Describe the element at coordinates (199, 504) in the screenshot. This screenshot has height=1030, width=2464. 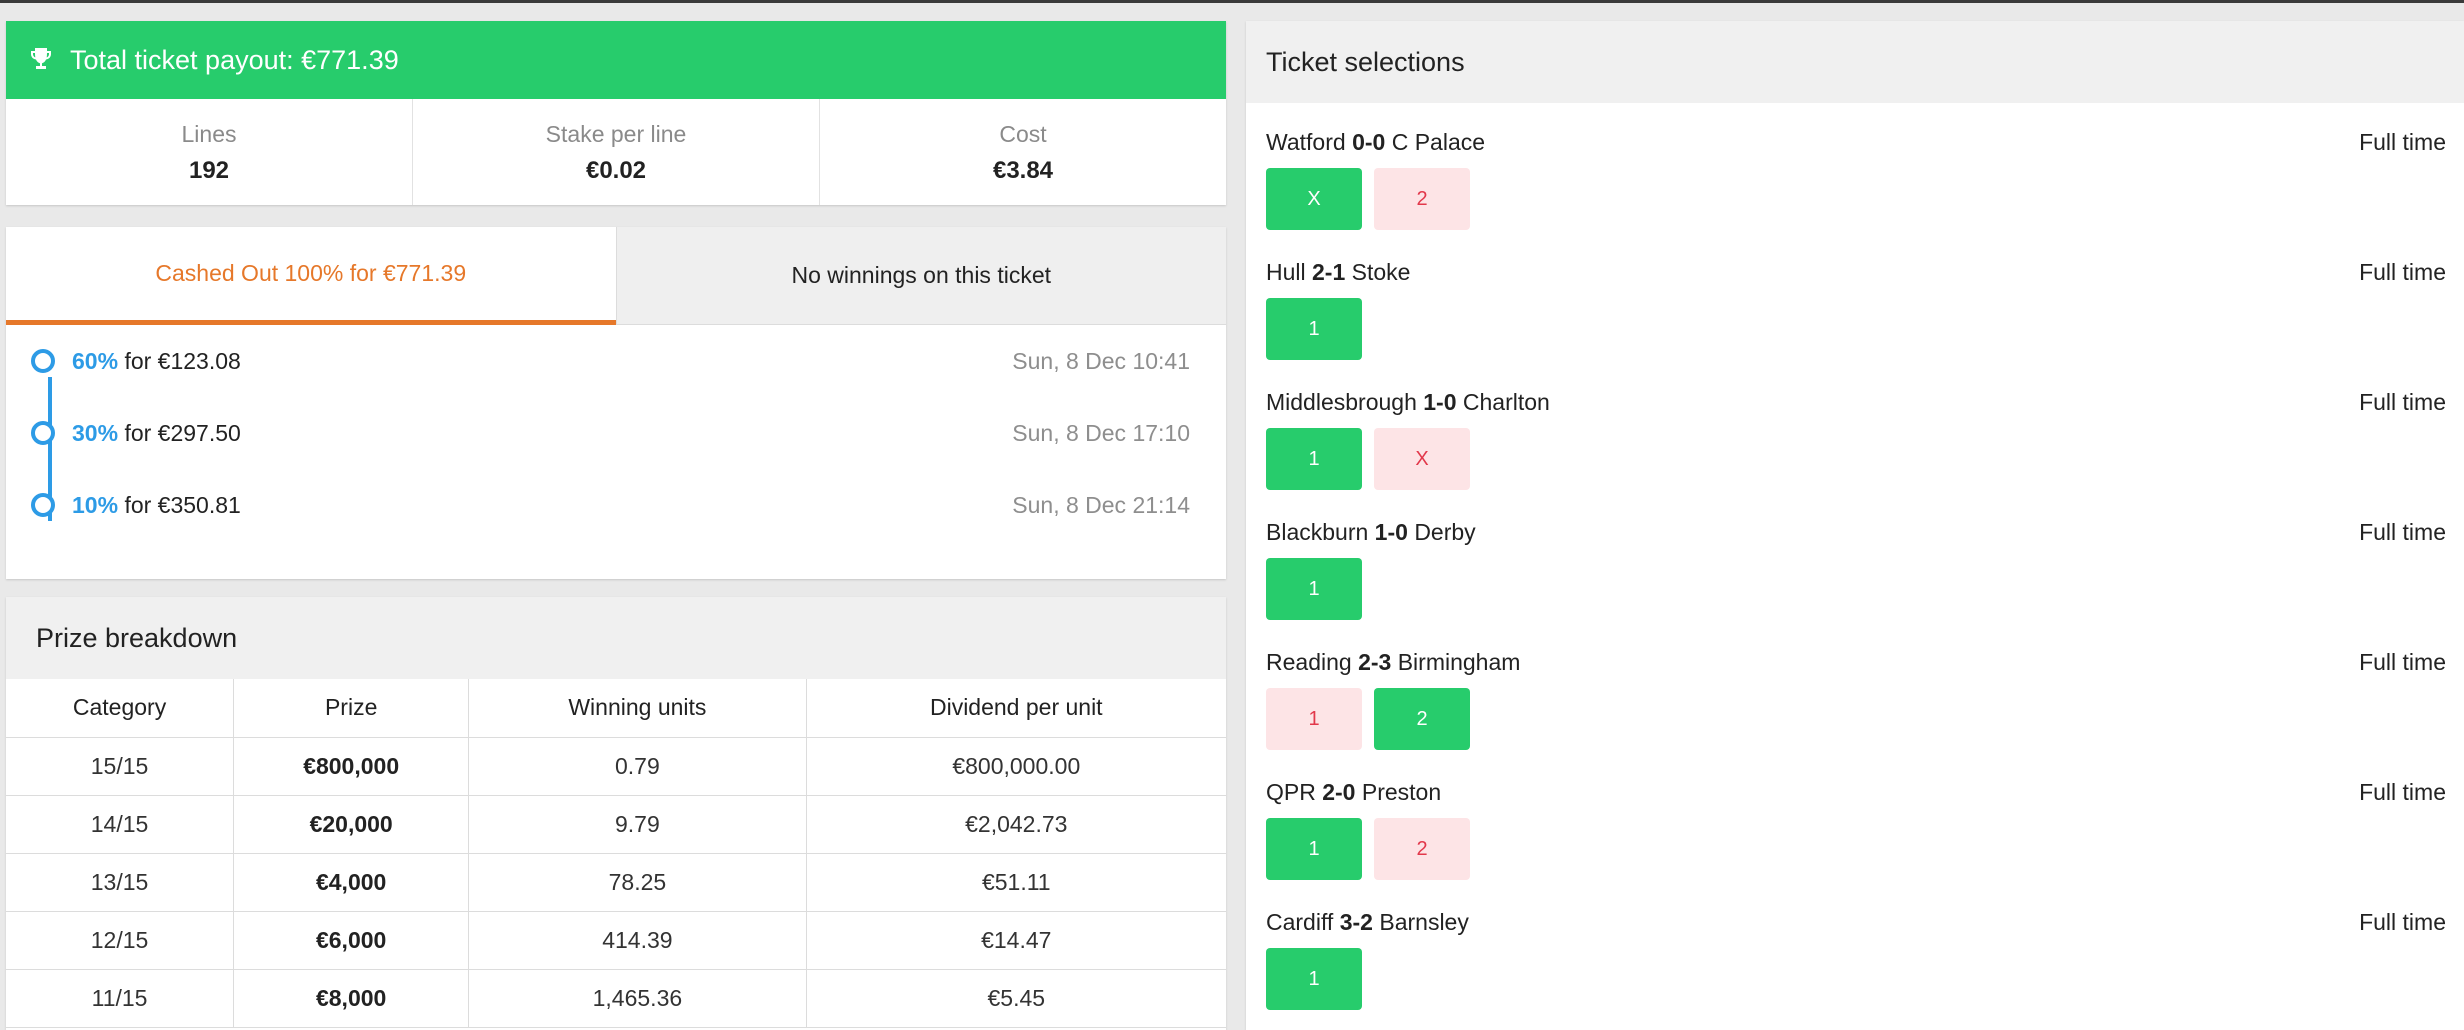
I see `timeline-amount: €350.81` at that location.